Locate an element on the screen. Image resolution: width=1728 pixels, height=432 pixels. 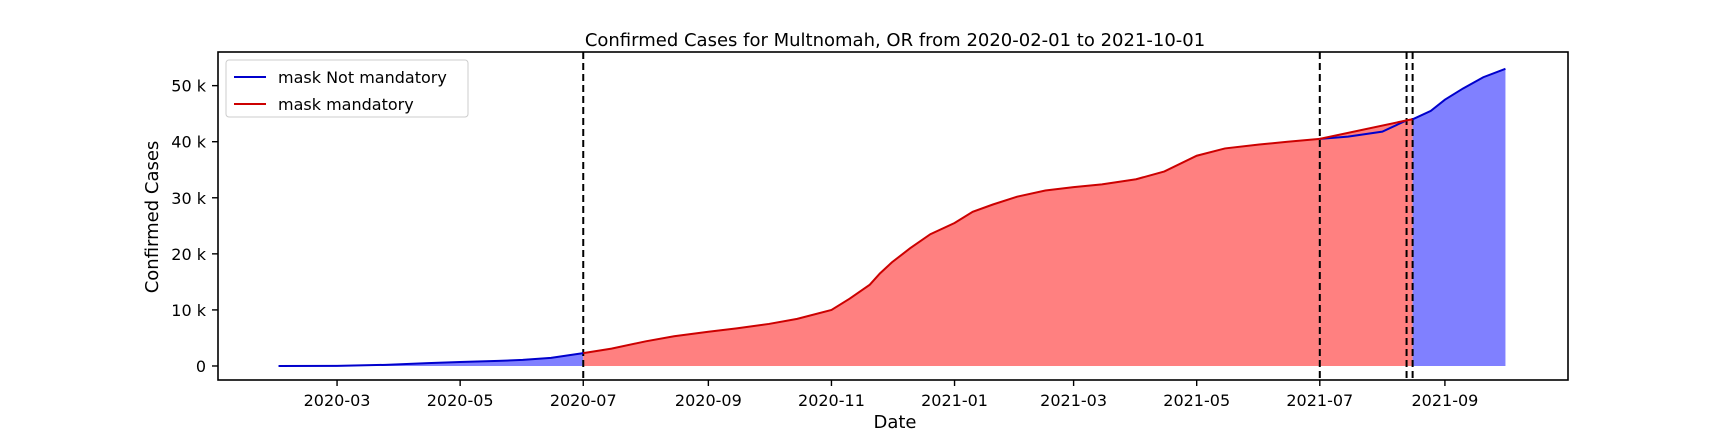
x-tick-label-9: 2021-09 is located at coordinates (1444, 400).